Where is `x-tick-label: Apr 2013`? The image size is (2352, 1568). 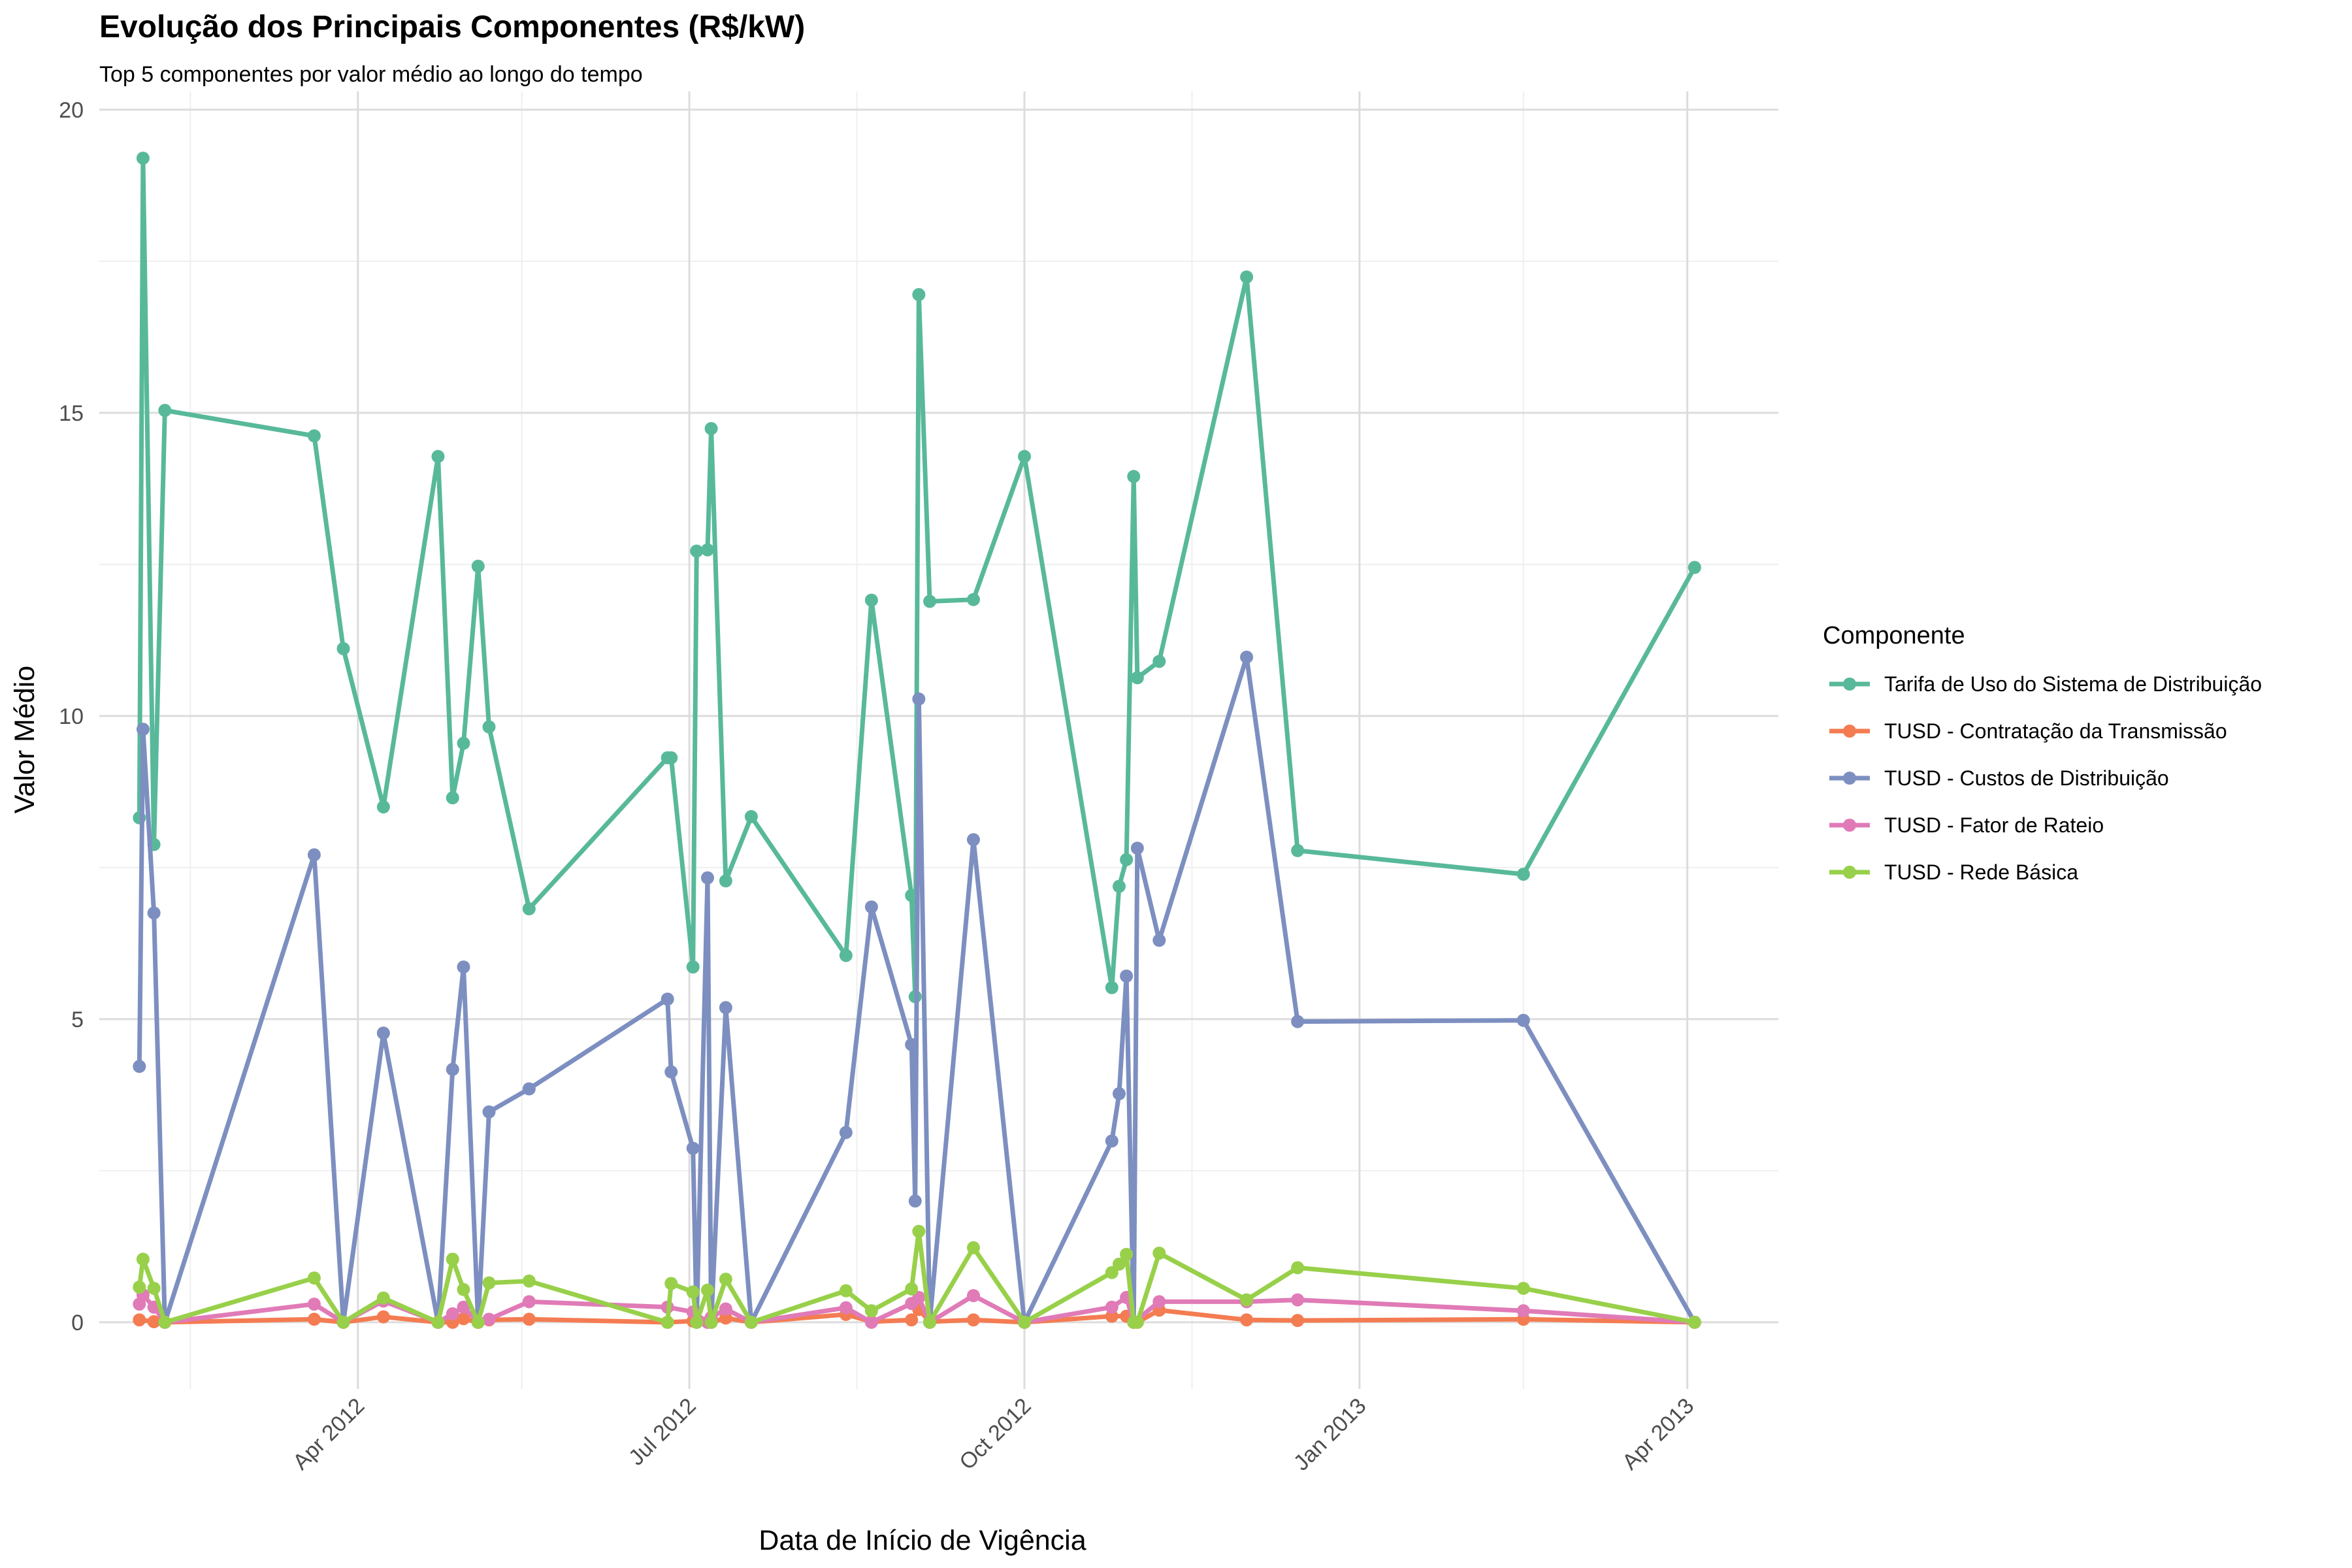 x-tick-label: Apr 2013 is located at coordinates (1658, 1434).